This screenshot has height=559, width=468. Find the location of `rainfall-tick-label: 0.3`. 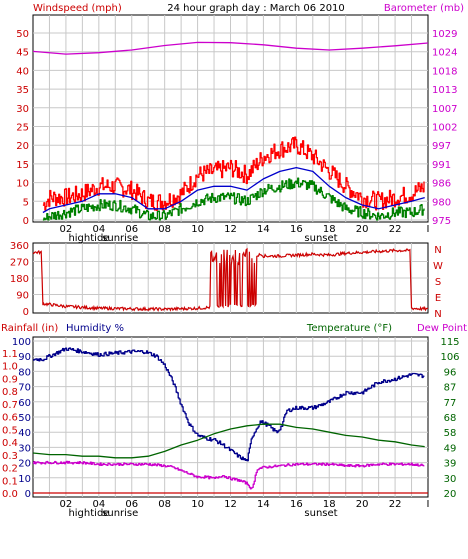

rainfall-tick-label: 0.3 is located at coordinates (10, 456).